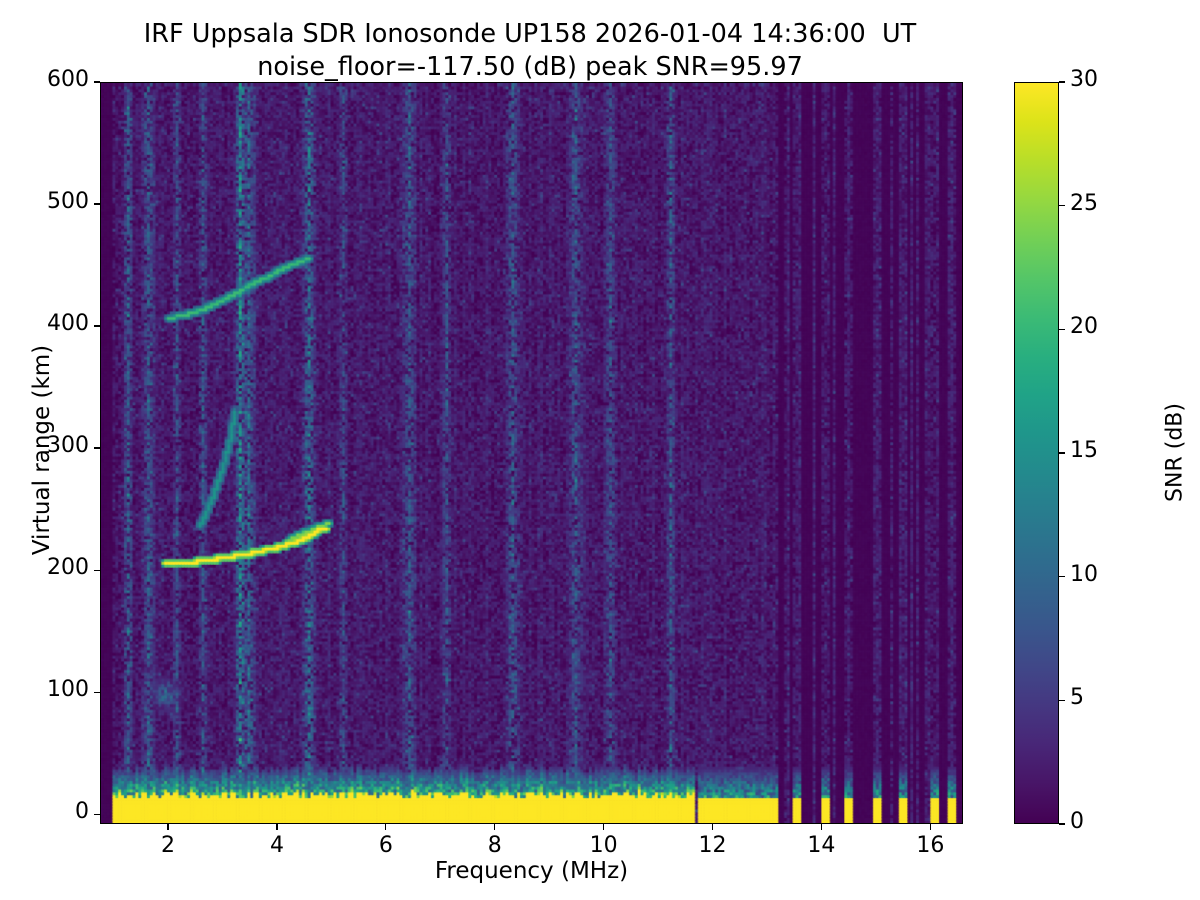 This screenshot has width=1200, height=900. I want to click on x-tick-label: 14, so click(821, 845).